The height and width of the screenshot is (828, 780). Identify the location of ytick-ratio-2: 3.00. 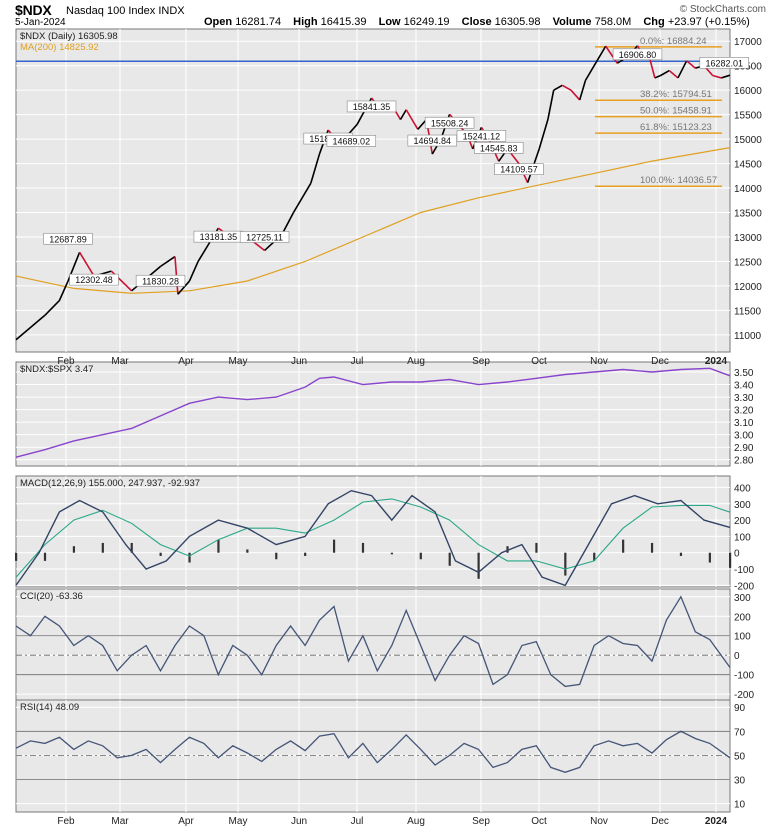
(744, 436).